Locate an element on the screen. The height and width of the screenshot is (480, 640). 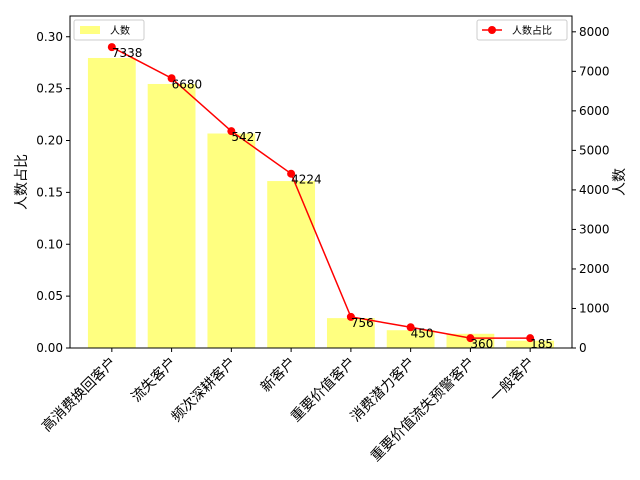
left-y-tick-label: 0.30 is located at coordinates (49, 37).